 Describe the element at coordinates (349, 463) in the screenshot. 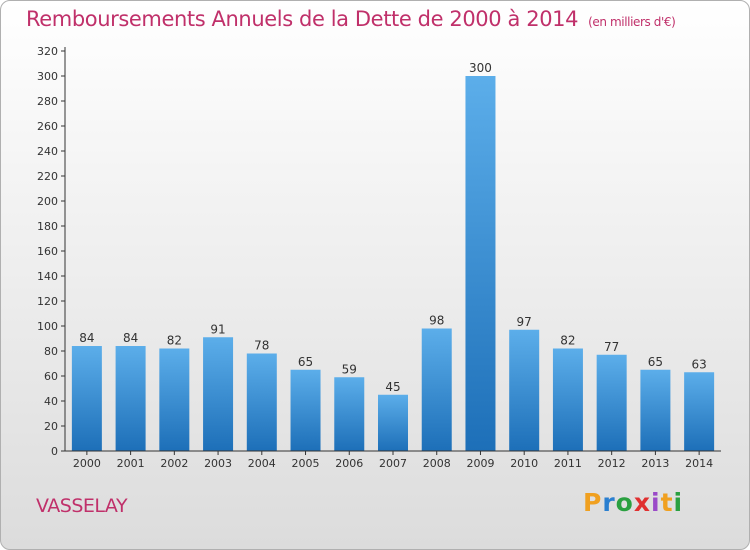

I see `x-tick-label-2006: 2006` at that location.